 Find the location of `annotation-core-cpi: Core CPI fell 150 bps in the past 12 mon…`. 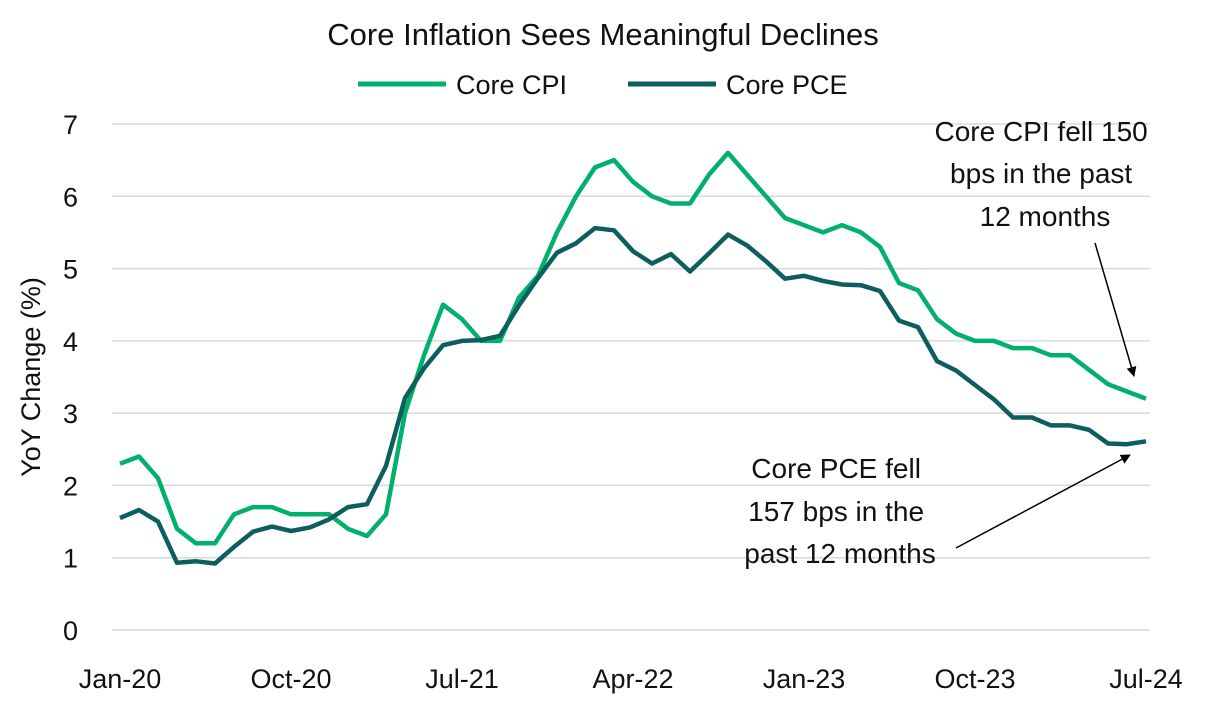

annotation-core-cpi: Core CPI fell 150 bps in the past 12 mon… is located at coordinates (1045, 246).